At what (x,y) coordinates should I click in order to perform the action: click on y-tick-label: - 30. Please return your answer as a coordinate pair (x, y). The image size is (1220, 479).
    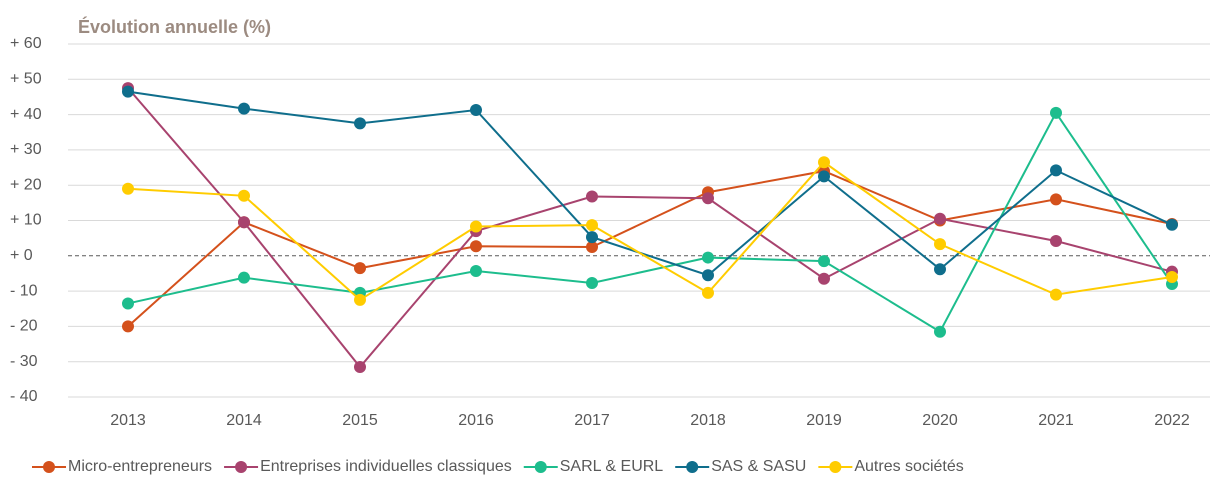
    Looking at the image, I should click on (24, 361).